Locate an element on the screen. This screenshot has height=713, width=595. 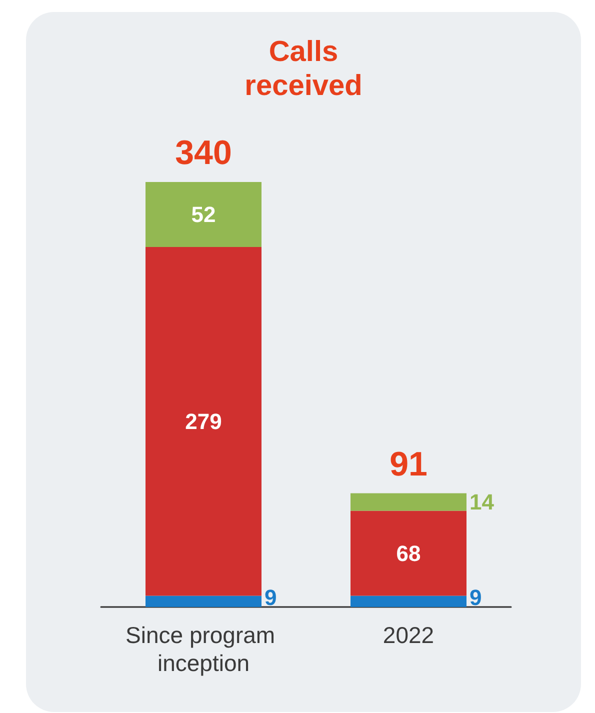
data-label: 279 is located at coordinates (203, 421).